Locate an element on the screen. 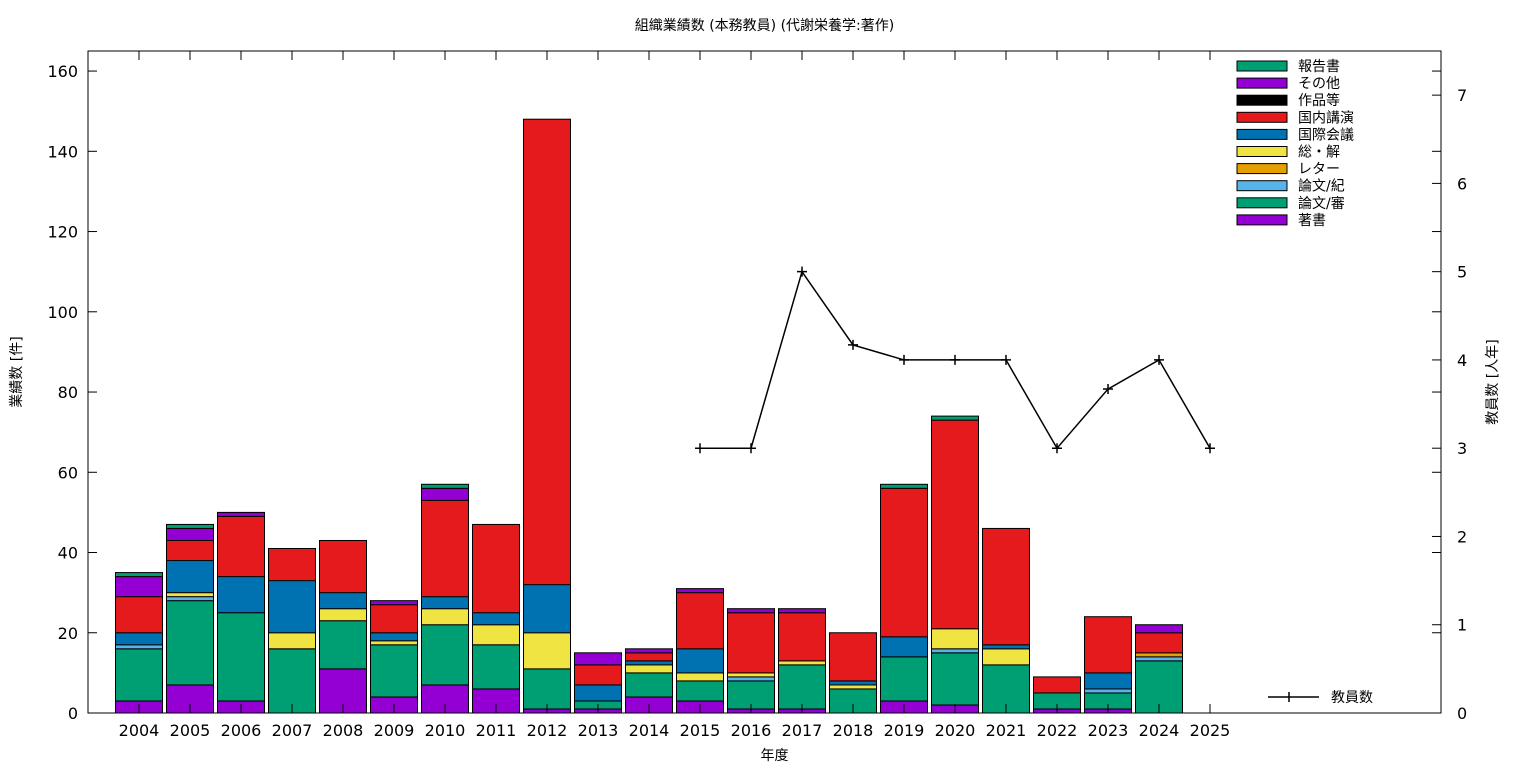 Image resolution: width=1536 pixels, height=768 pixels. x-tick-label: 2010 is located at coordinates (445, 730).